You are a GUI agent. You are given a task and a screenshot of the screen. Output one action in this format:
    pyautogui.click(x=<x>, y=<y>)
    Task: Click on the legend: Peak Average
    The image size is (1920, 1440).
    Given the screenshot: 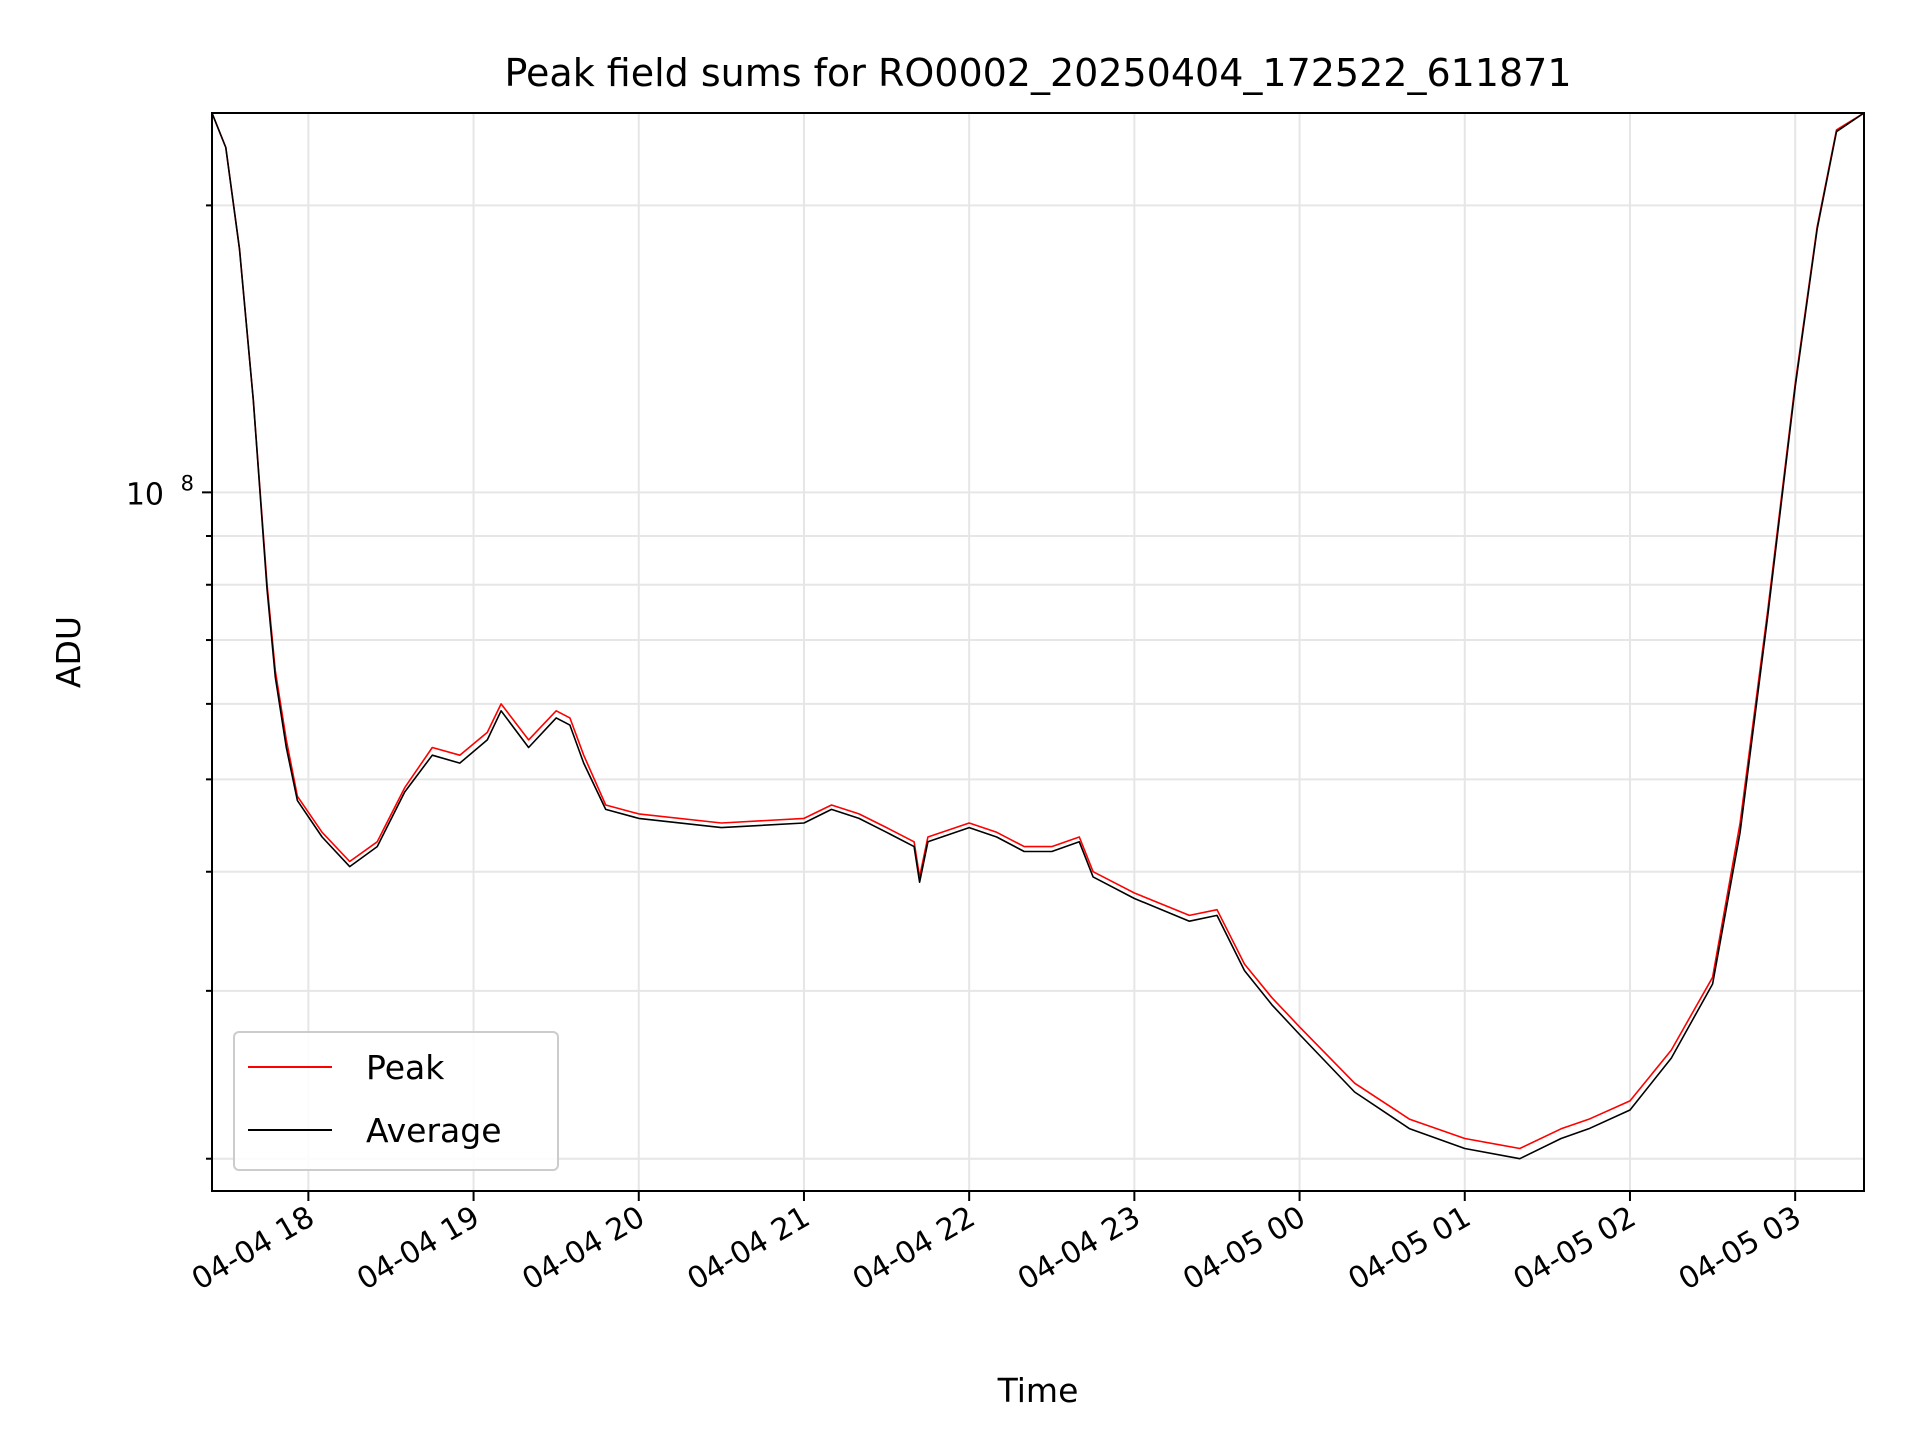 What is the action you would take?
    pyautogui.click(x=396, y=1101)
    